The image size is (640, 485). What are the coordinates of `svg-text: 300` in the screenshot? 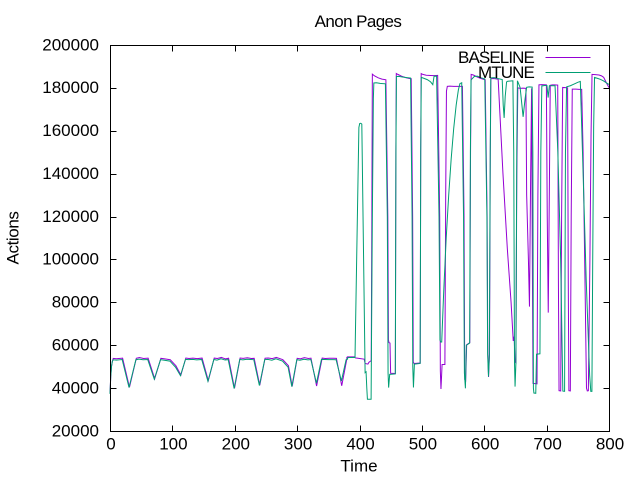 It's located at (298, 444).